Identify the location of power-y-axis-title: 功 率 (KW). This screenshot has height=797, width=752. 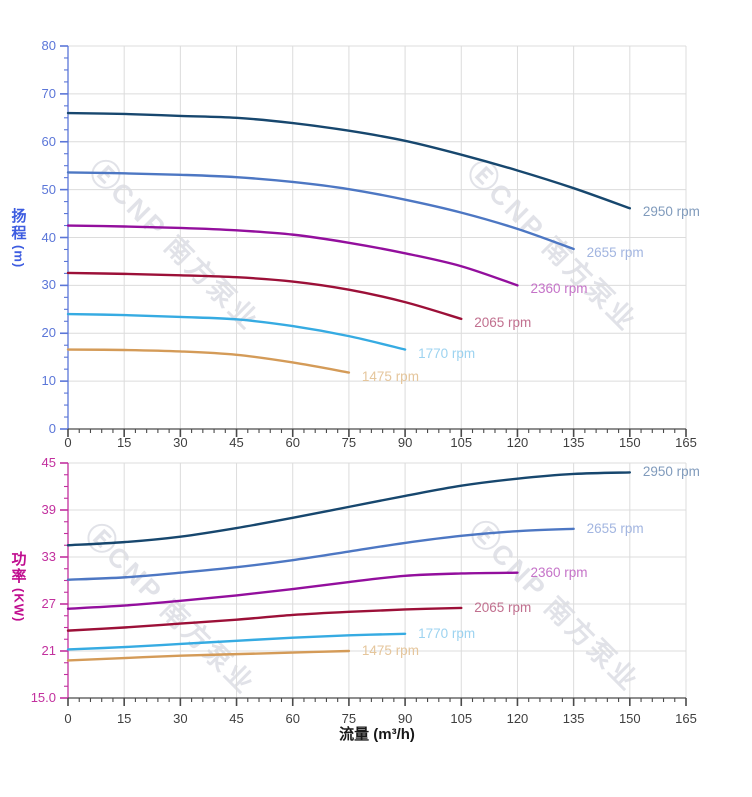
(19, 586).